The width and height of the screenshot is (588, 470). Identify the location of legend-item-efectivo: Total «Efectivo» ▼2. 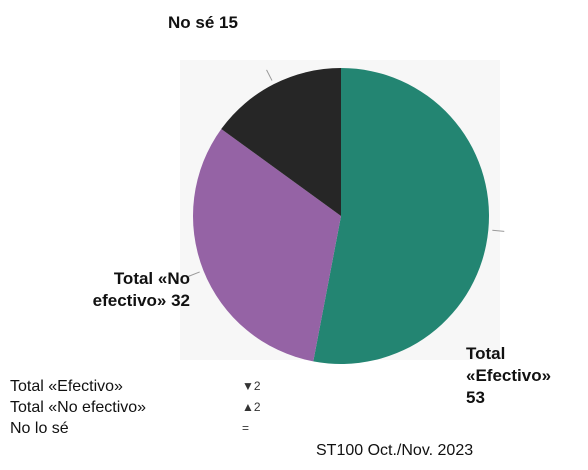
(150, 386).